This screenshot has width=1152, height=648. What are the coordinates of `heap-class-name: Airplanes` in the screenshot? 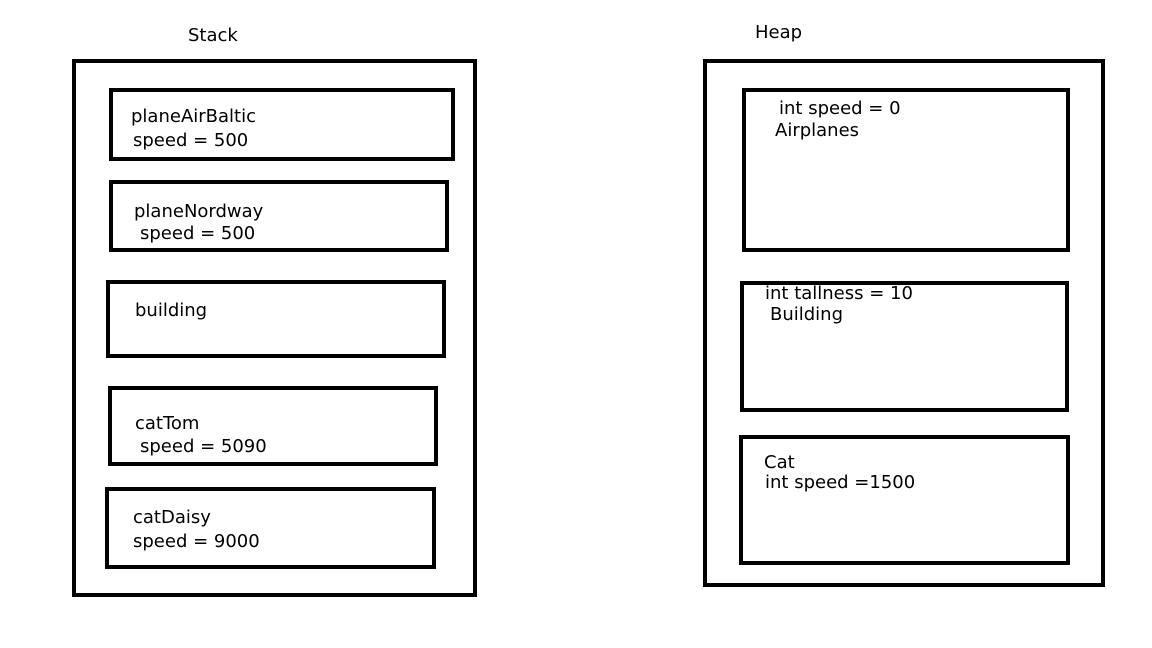 It's located at (817, 130).